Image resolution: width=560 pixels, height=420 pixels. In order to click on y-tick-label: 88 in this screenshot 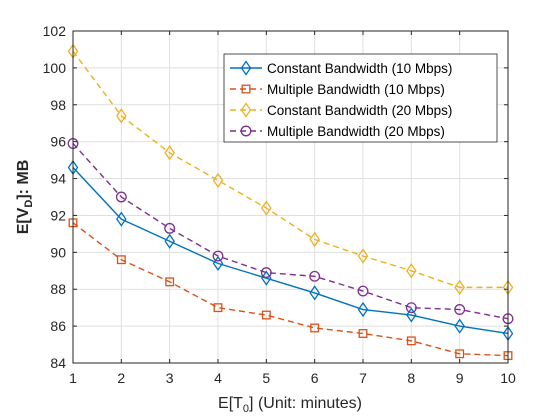, I will do `click(58, 289)`.